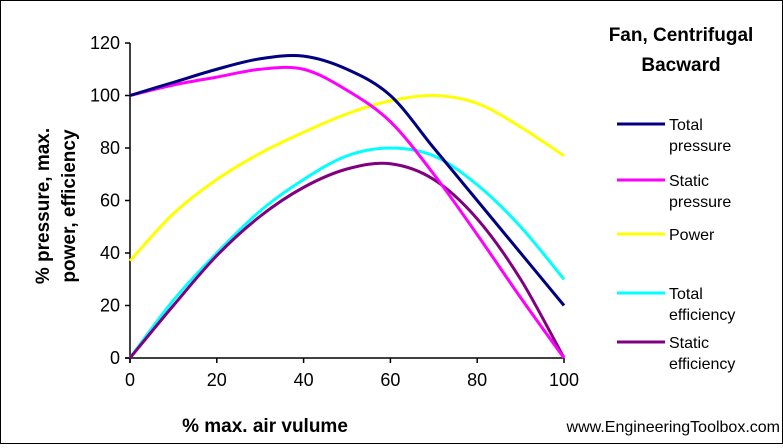 This screenshot has height=448, width=783. What do you see at coordinates (702, 315) in the screenshot?
I see `legend-label-3-1: efficiency` at bounding box center [702, 315].